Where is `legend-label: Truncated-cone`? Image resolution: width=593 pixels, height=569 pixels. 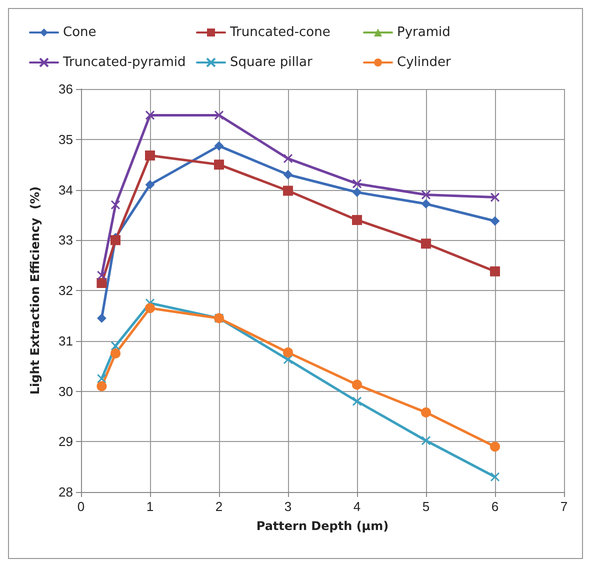
legend-label: Truncated-cone is located at coordinates (279, 32).